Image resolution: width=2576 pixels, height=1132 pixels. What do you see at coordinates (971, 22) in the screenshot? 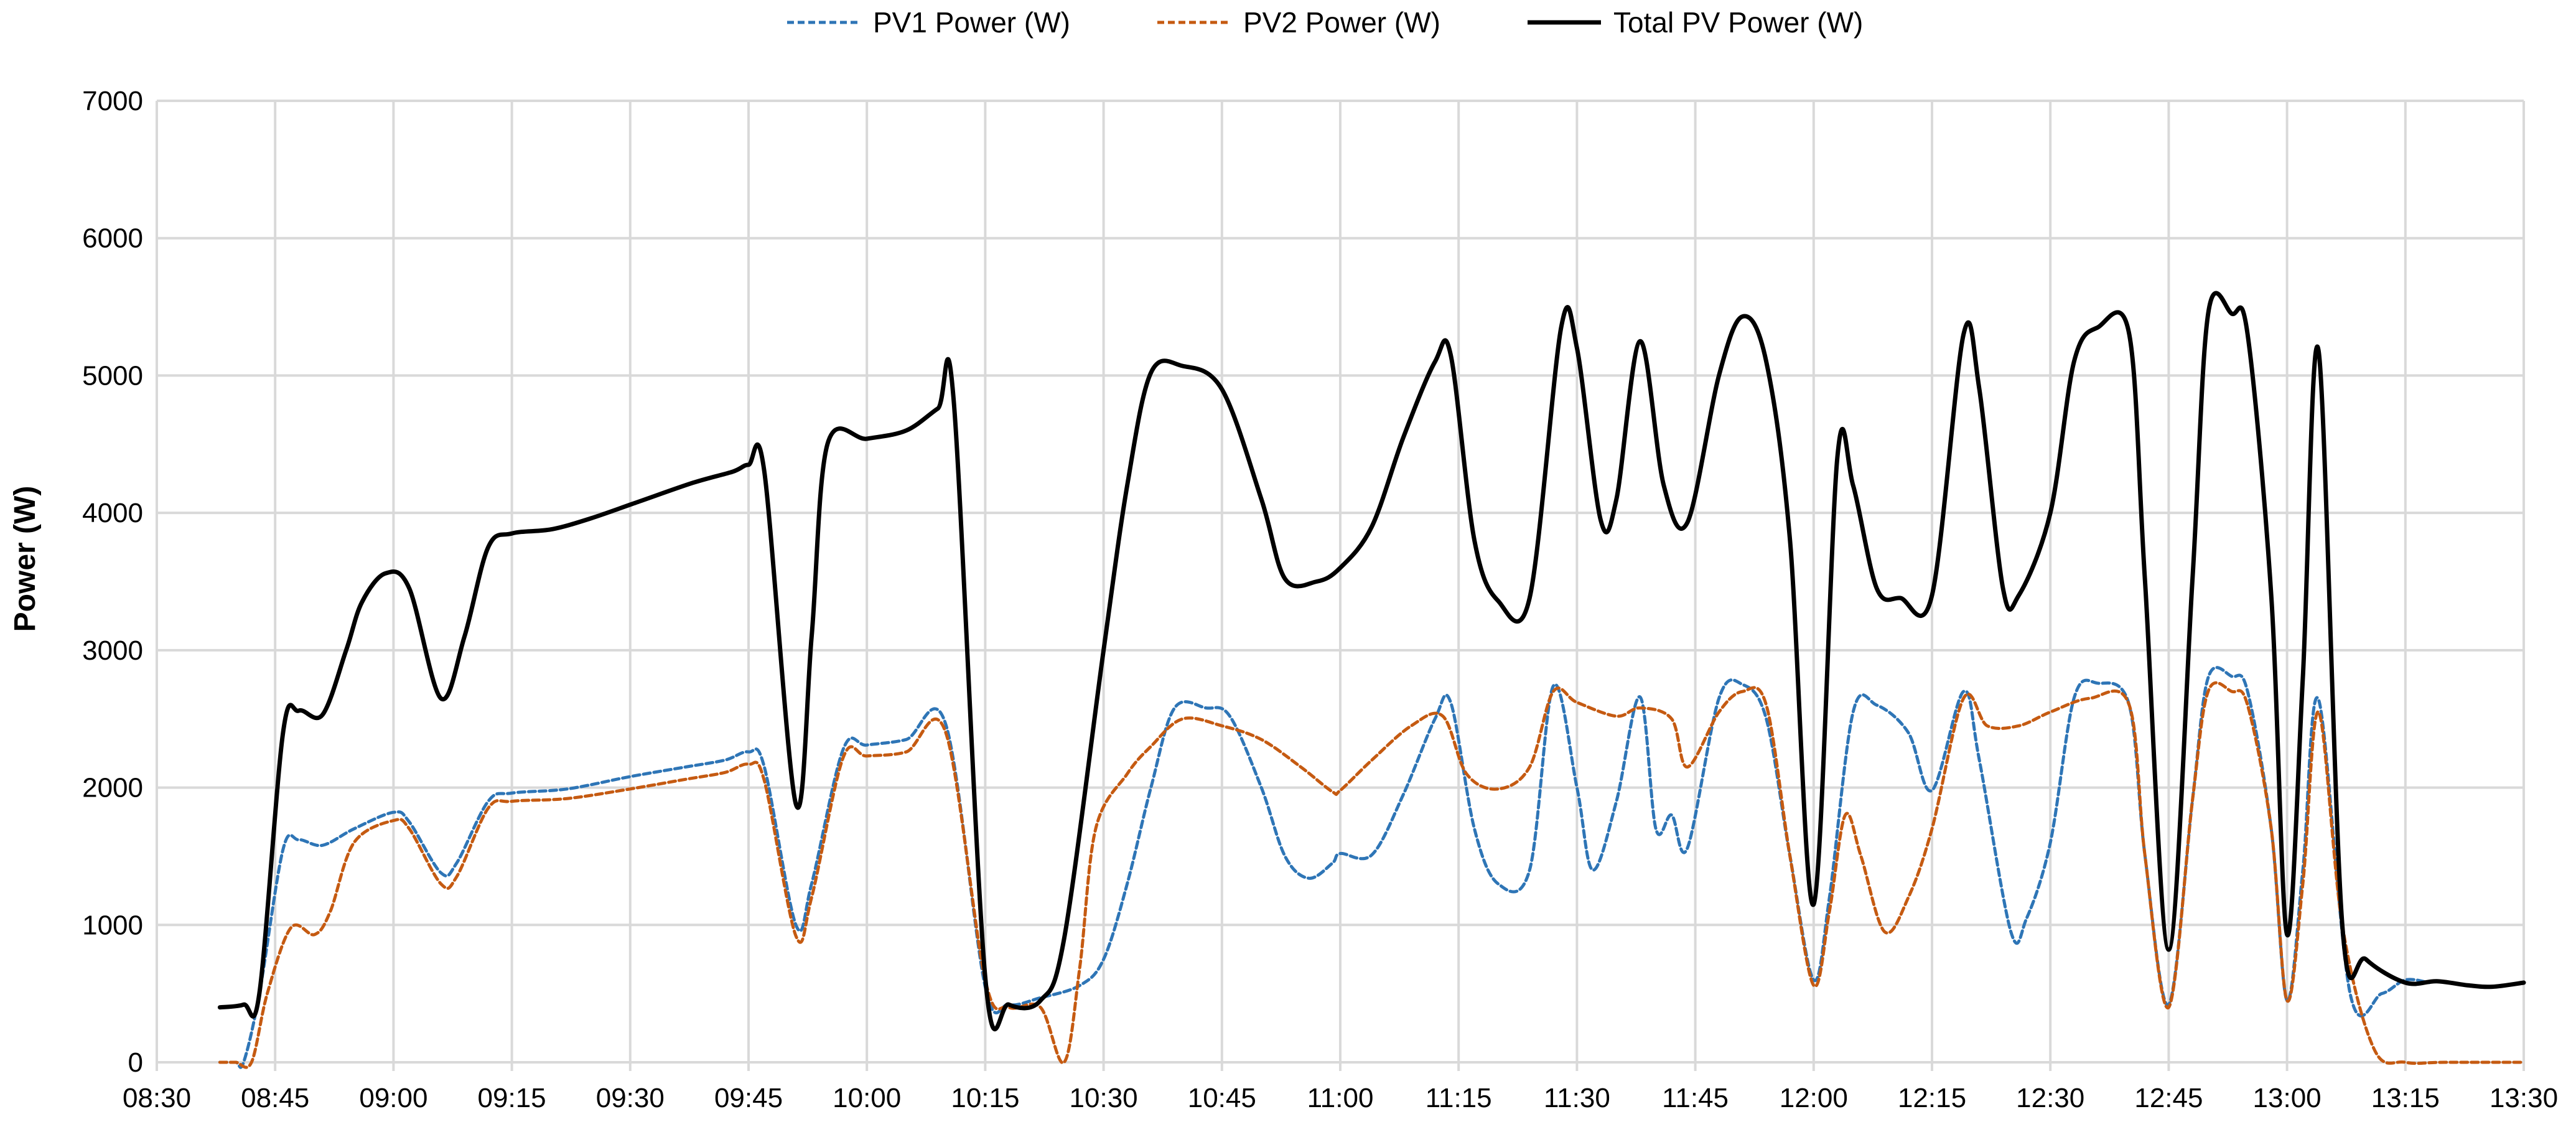
I see `legend-label-pv1-power: PV1 Power (W)` at bounding box center [971, 22].